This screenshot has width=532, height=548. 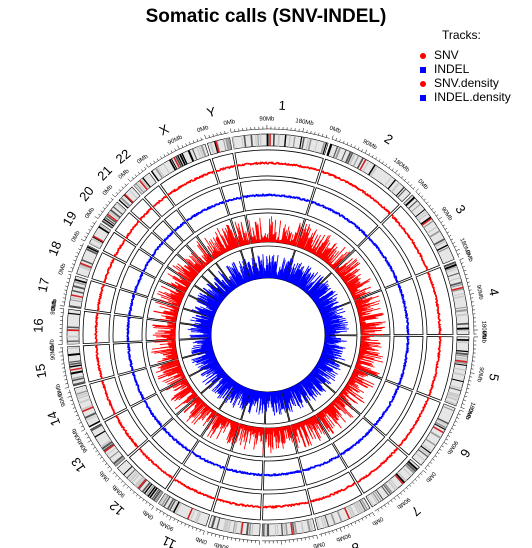 What do you see at coordinates (377, 520) in the screenshot?
I see `chr8-tick-label: 0Mb` at bounding box center [377, 520].